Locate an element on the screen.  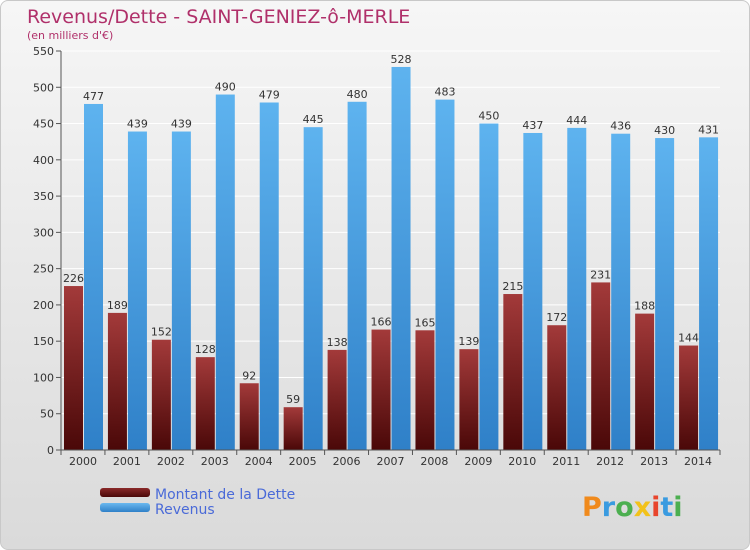
legend: Montant de la Dette Revenus is located at coordinates (197, 502).